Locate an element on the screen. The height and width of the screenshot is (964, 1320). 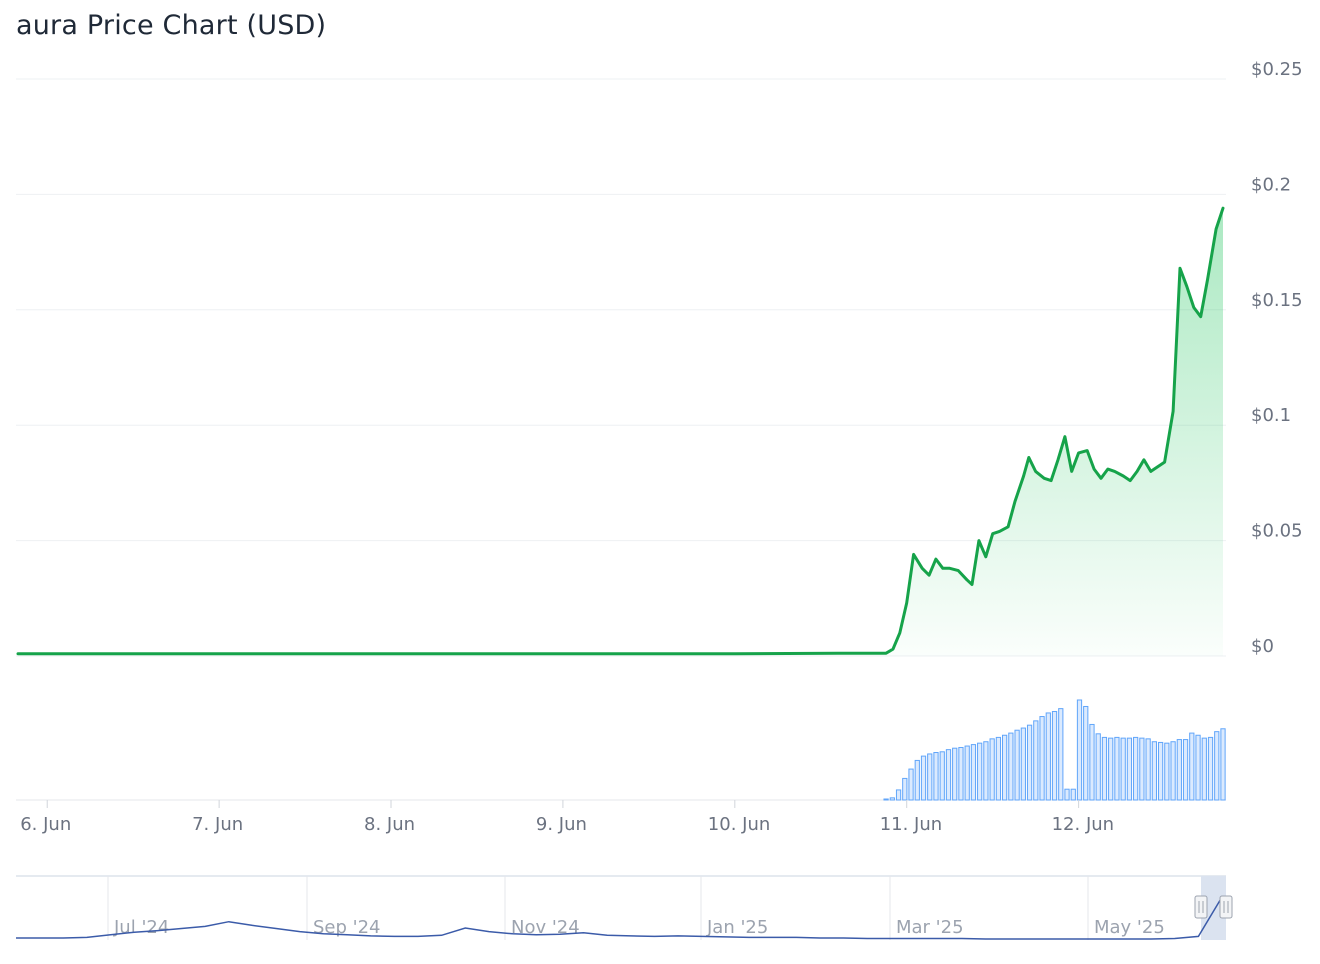
navigator-x-label: May '25 is located at coordinates (1129, 927).